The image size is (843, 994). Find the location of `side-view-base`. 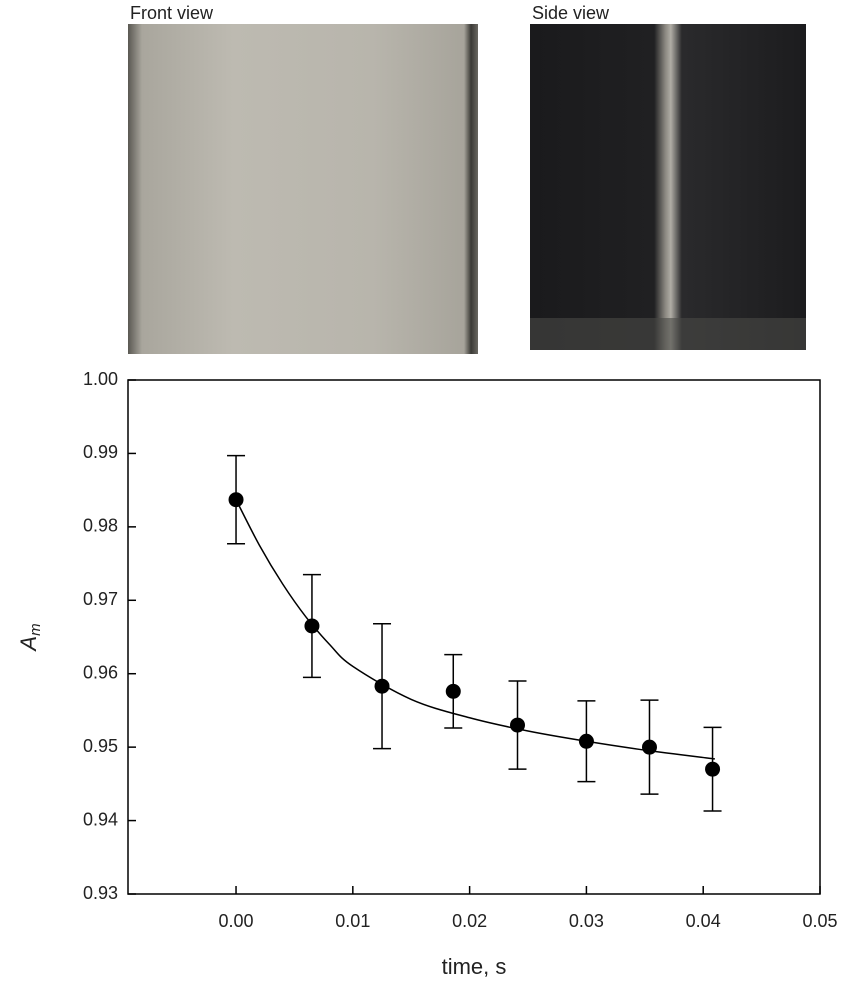

side-view-base is located at coordinates (668, 334).